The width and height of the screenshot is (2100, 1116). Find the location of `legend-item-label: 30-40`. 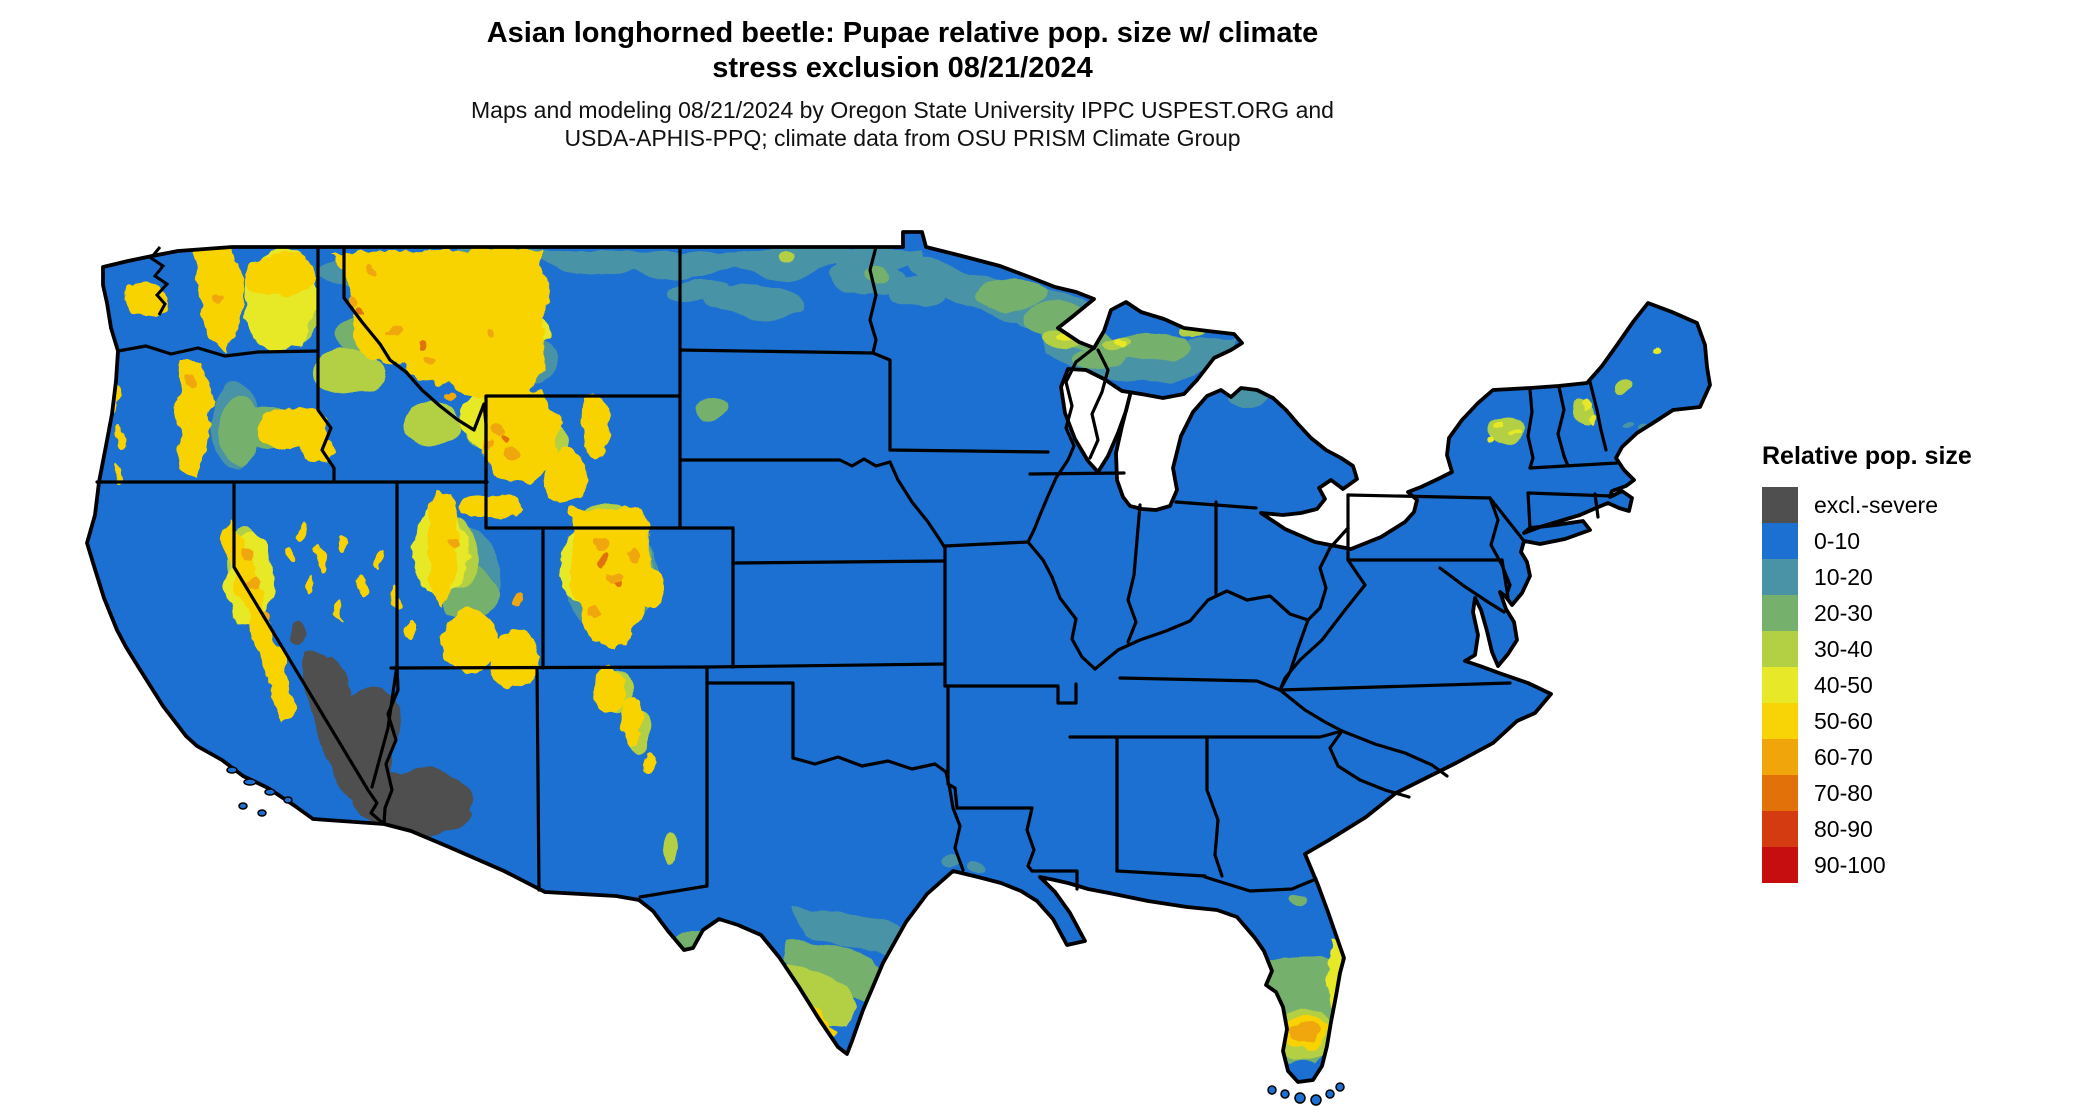

legend-item-label: 30-40 is located at coordinates (1843, 648).